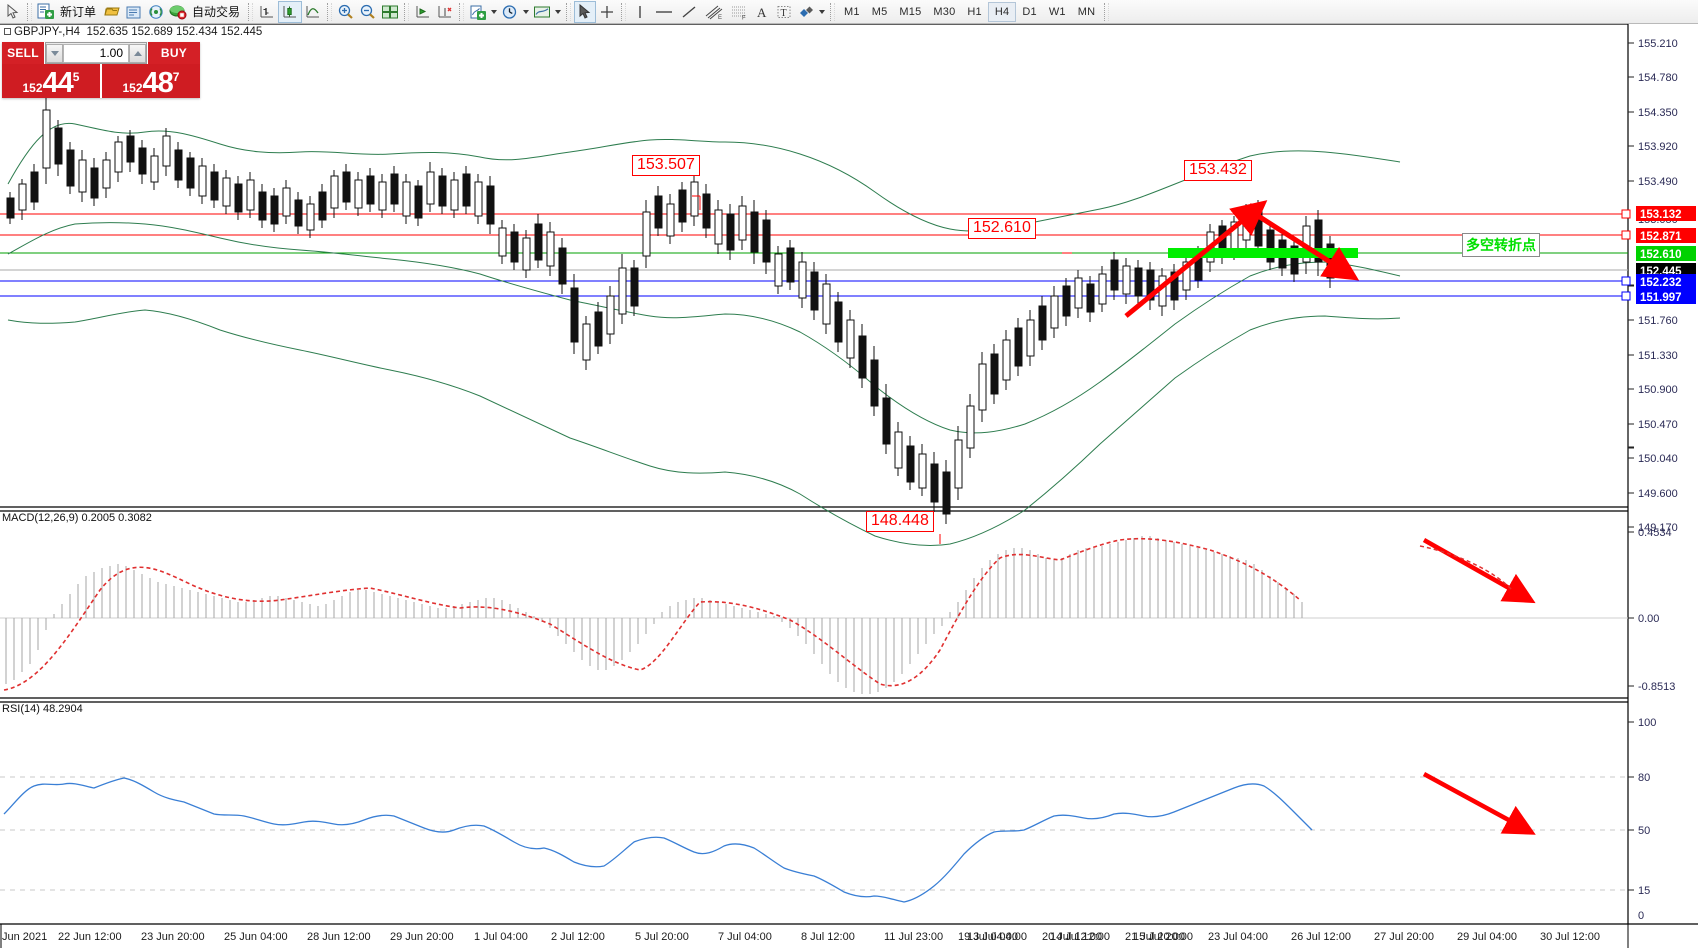  What do you see at coordinates (13, 12) in the screenshot?
I see `cursor-arrow-icon` at bounding box center [13, 12].